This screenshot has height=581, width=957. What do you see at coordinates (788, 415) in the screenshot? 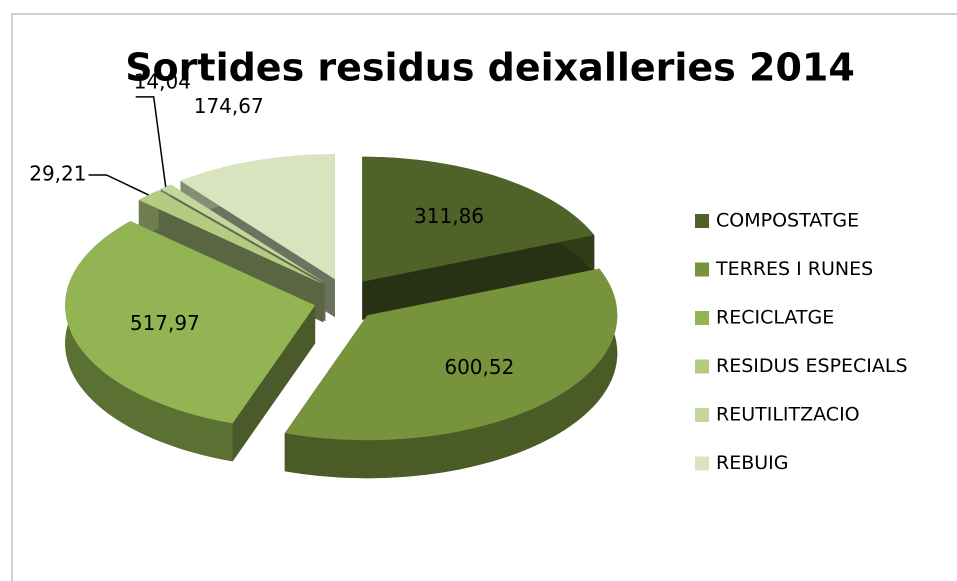
I see `legend-label: REUTILITZACIO` at bounding box center [788, 415].